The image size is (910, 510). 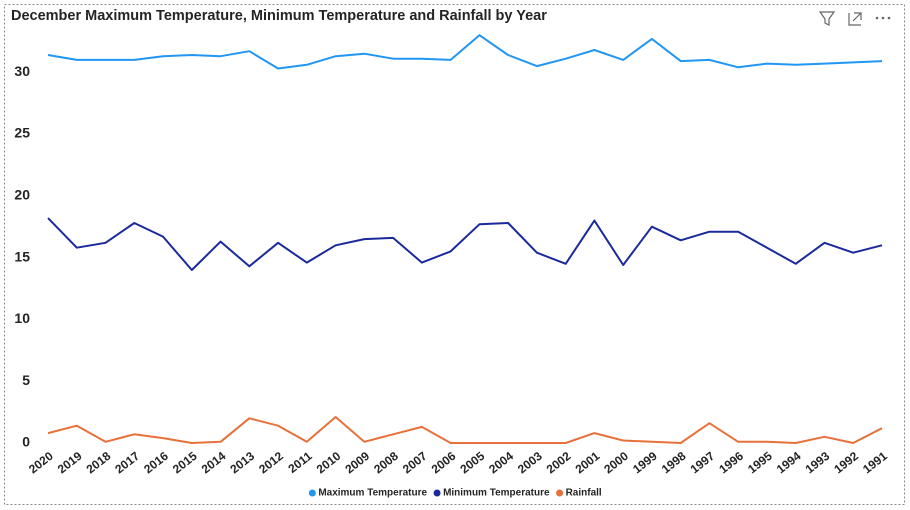 What do you see at coordinates (22, 195) in the screenshot?
I see `y-tick-label: 20` at bounding box center [22, 195].